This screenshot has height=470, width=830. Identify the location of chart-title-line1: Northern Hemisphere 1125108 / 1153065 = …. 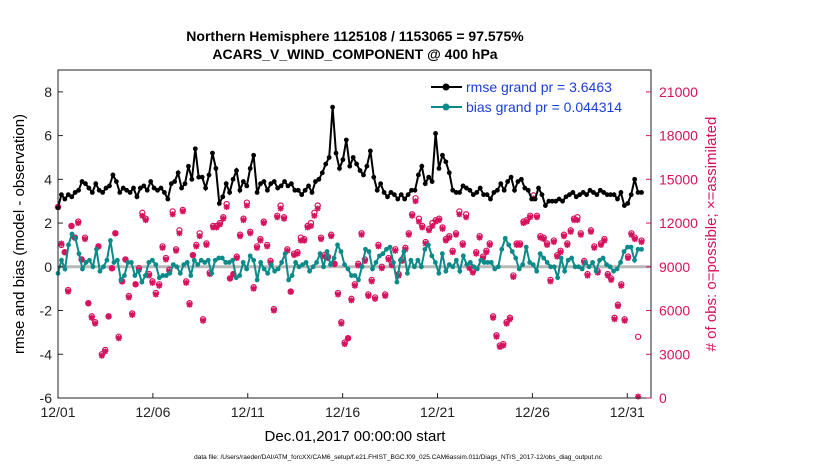
(355, 36).